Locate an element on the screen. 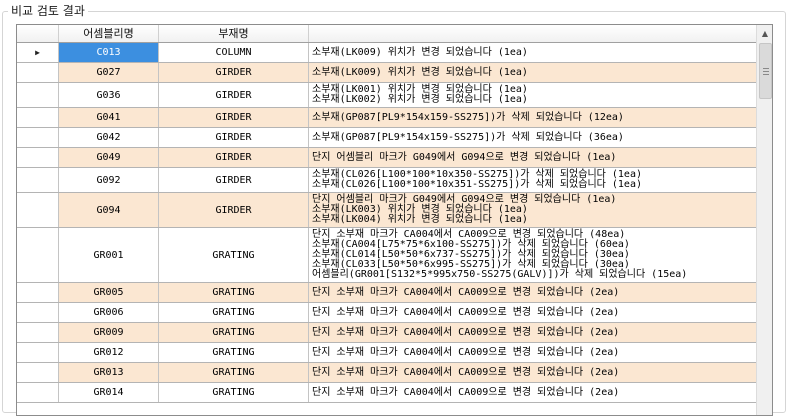 This screenshot has width=789, height=416. scroll-up-button: ▲ is located at coordinates (764, 33).